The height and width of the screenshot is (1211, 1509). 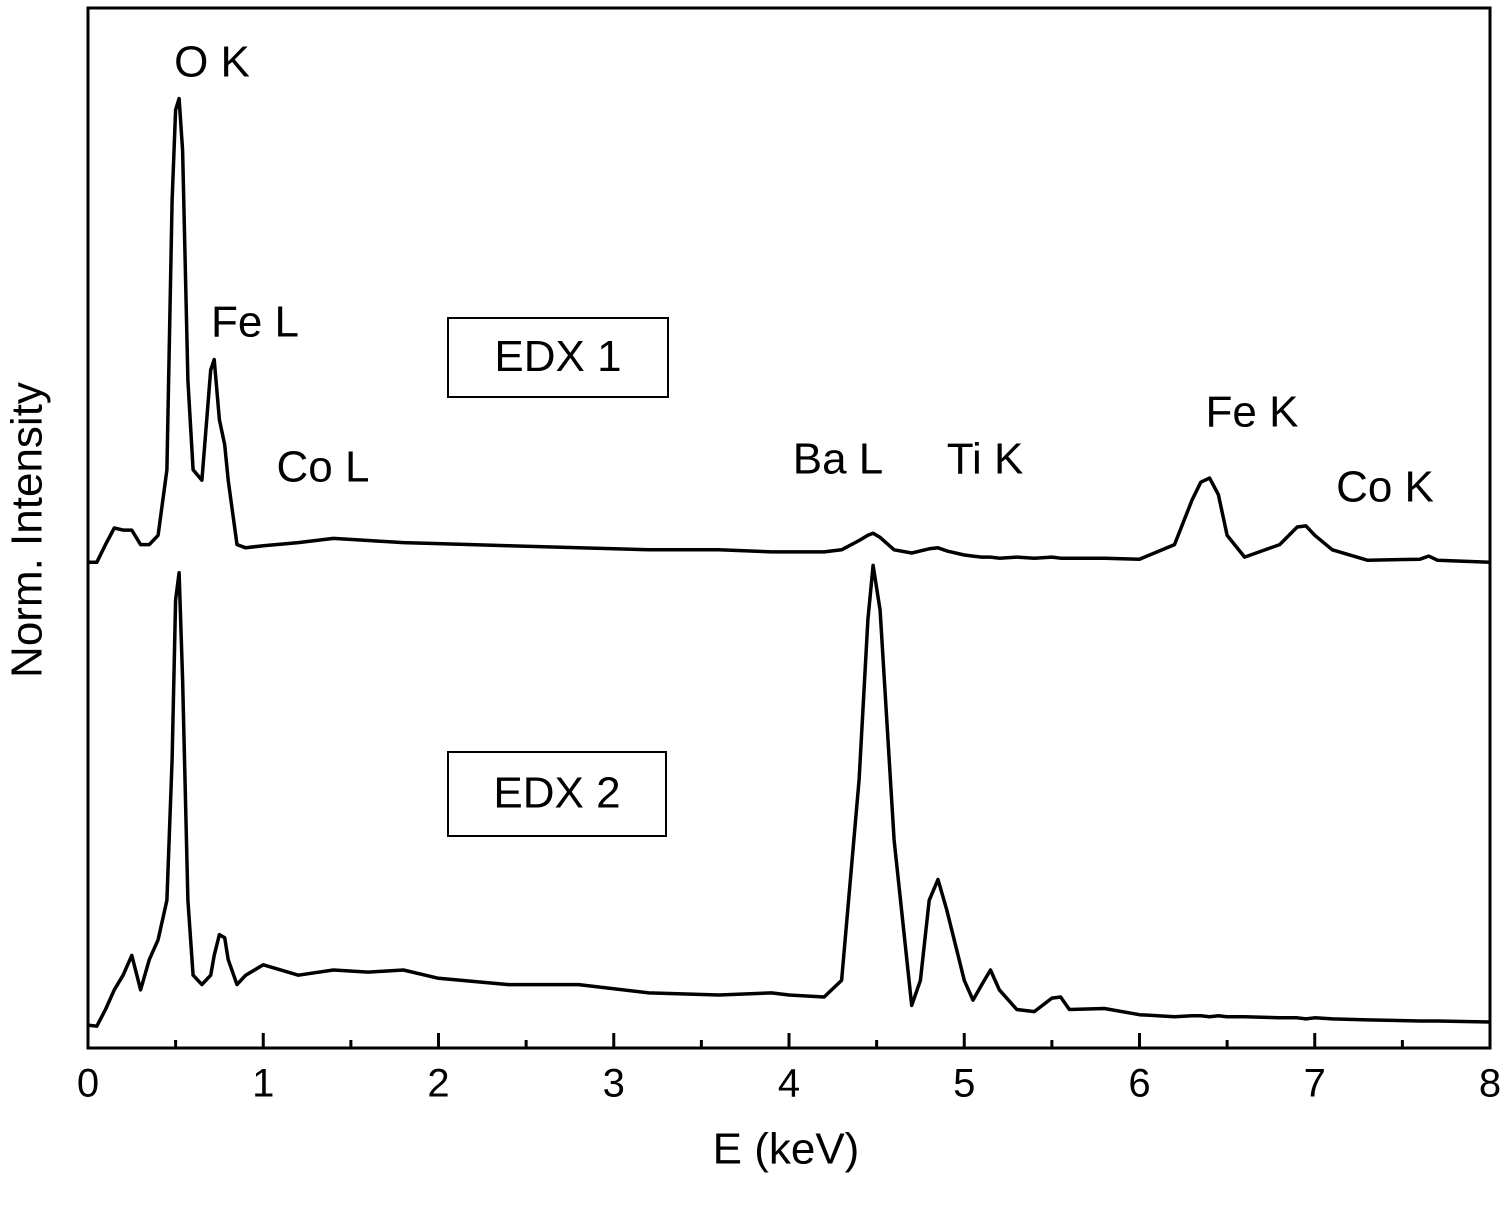 What do you see at coordinates (255, 322) in the screenshot?
I see `peak-label: Fe L` at bounding box center [255, 322].